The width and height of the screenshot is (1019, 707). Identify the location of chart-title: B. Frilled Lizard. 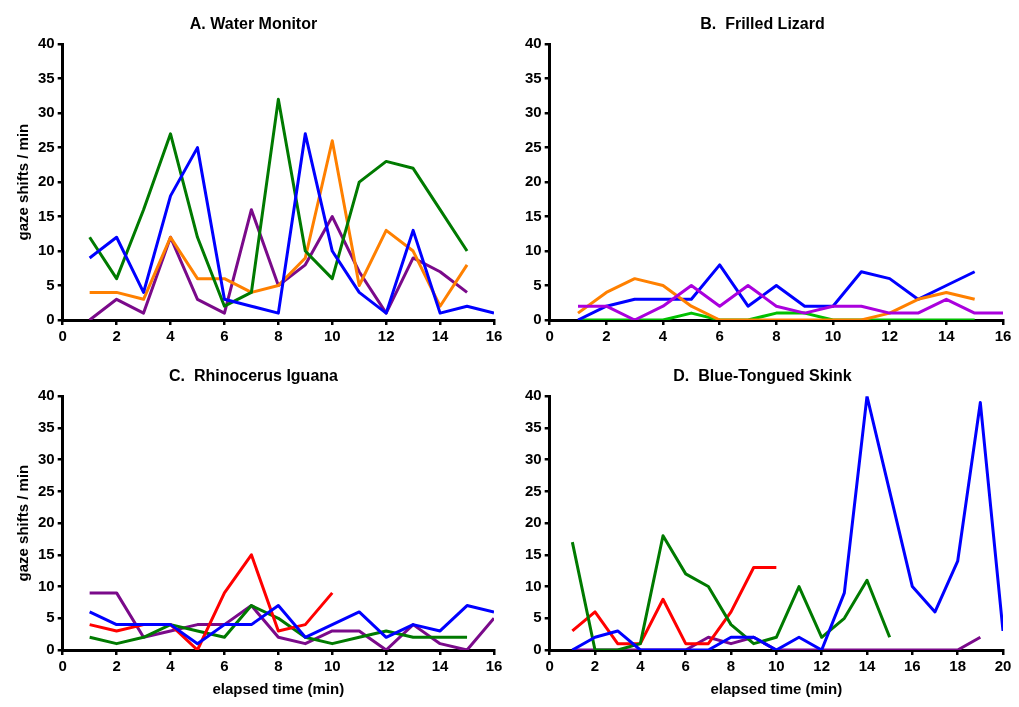
(762, 24).